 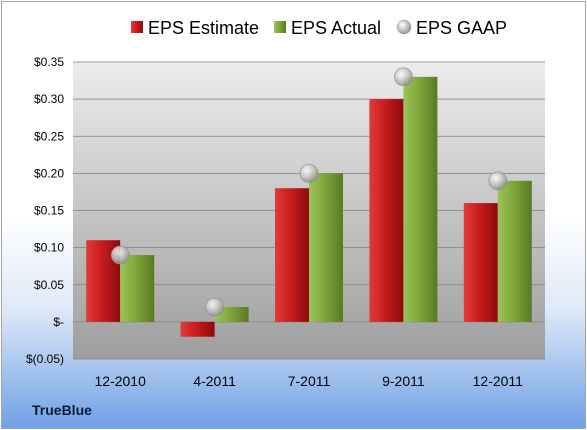 What do you see at coordinates (137, 27) in the screenshot?
I see `legend-swatch-estimate` at bounding box center [137, 27].